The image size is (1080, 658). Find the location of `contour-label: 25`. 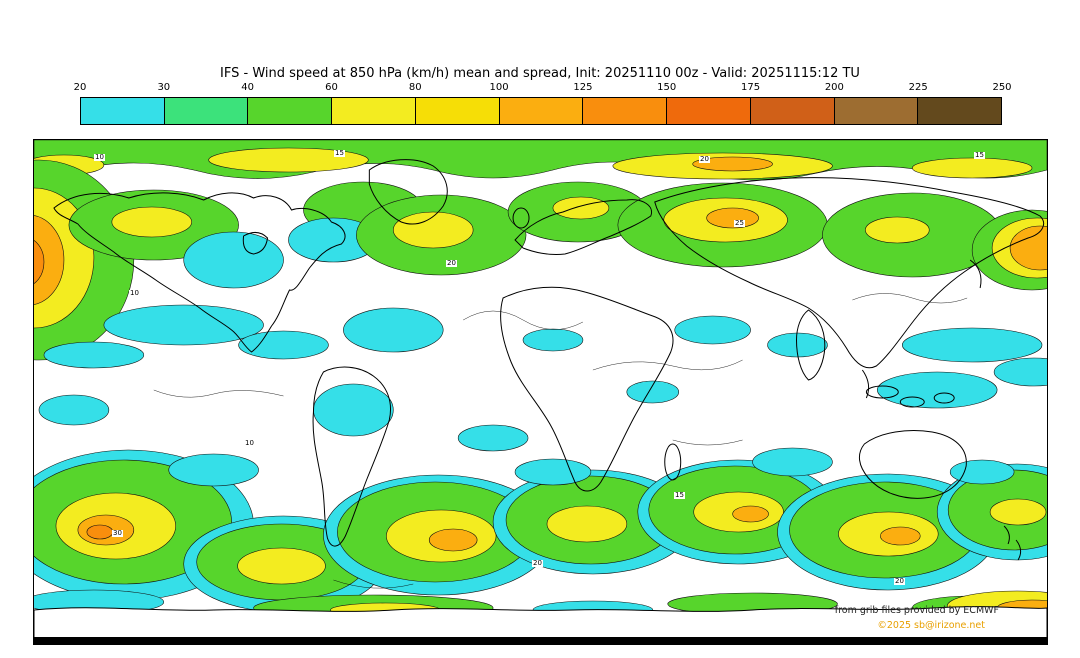

contour-label: 25 is located at coordinates (739, 223).